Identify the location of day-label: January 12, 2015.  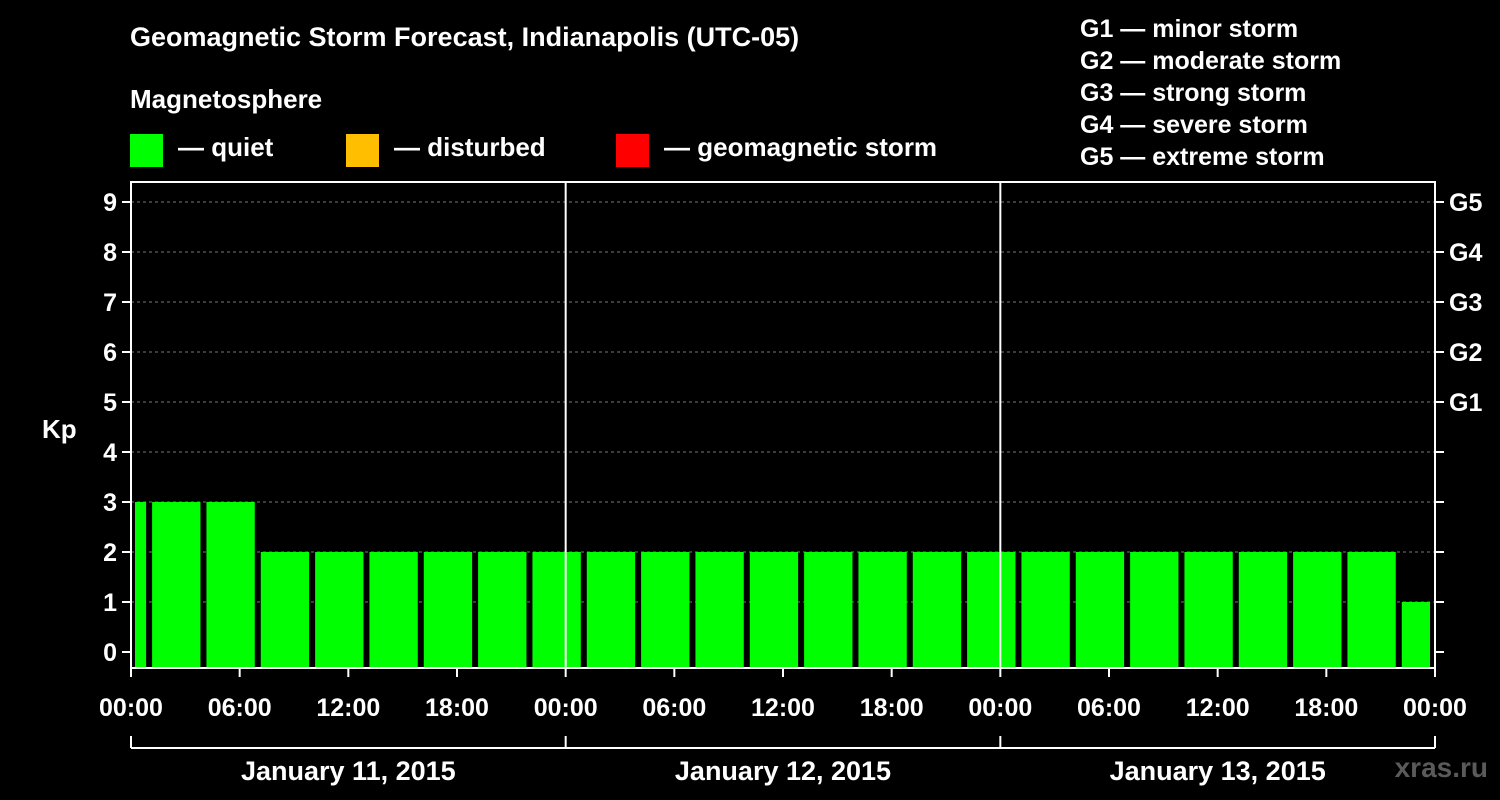
(783, 771).